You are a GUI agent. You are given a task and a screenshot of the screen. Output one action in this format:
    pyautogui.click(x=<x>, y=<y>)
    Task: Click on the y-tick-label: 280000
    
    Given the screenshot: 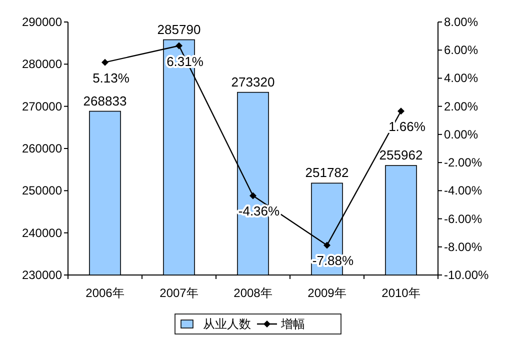 What is the action you would take?
    pyautogui.click(x=42, y=64)
    